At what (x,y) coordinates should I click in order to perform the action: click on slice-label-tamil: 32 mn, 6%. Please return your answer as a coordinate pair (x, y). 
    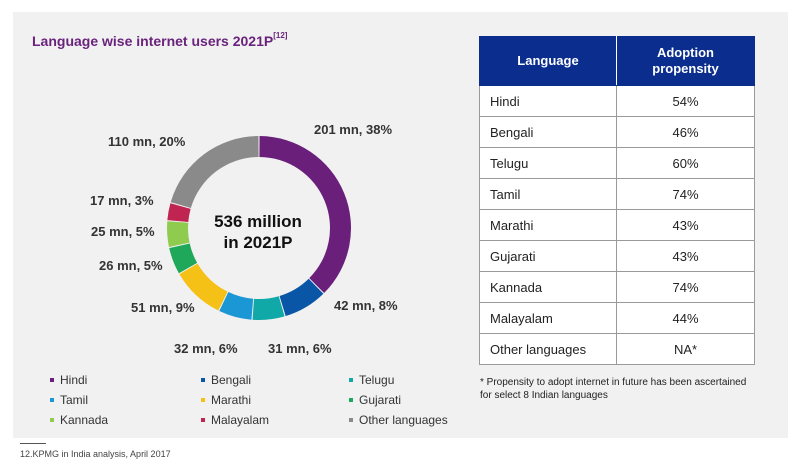
    Looking at the image, I should click on (206, 348).